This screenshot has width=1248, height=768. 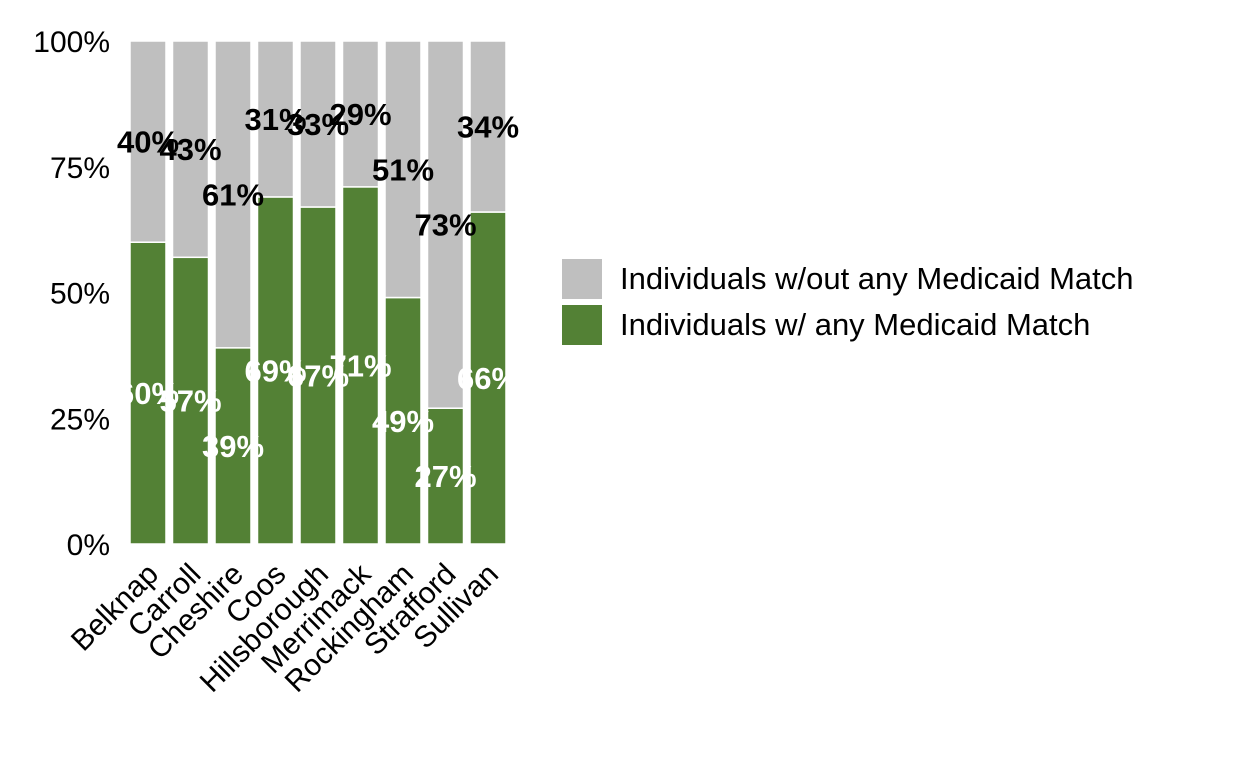 I want to click on data-label: 71%, so click(x=360, y=365).